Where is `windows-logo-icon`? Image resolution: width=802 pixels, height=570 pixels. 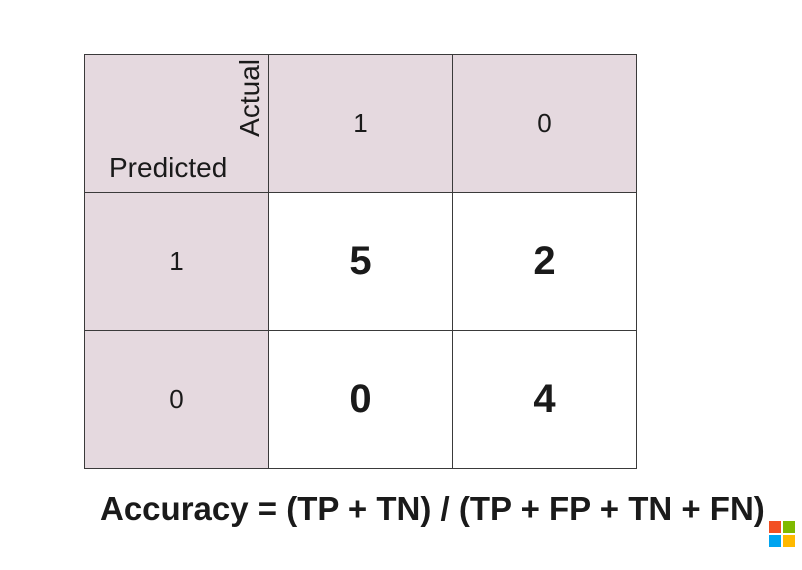
windows-logo-icon is located at coordinates (782, 534).